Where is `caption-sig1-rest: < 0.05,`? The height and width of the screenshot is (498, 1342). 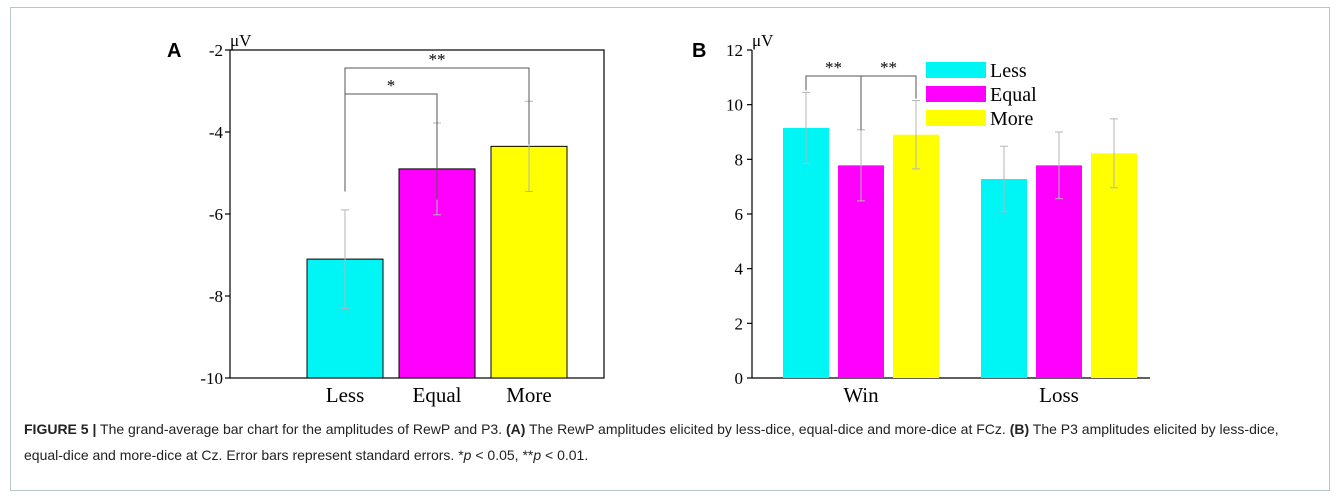
caption-sig1-rest: < 0.05, is located at coordinates (497, 455).